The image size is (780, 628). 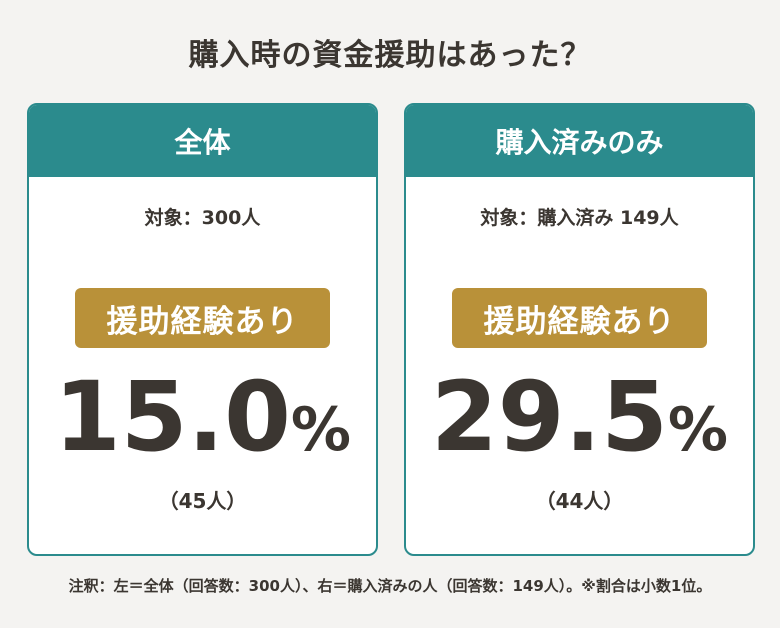 I want to click on card-target: 対象：購入済み 149人, so click(x=579, y=218).